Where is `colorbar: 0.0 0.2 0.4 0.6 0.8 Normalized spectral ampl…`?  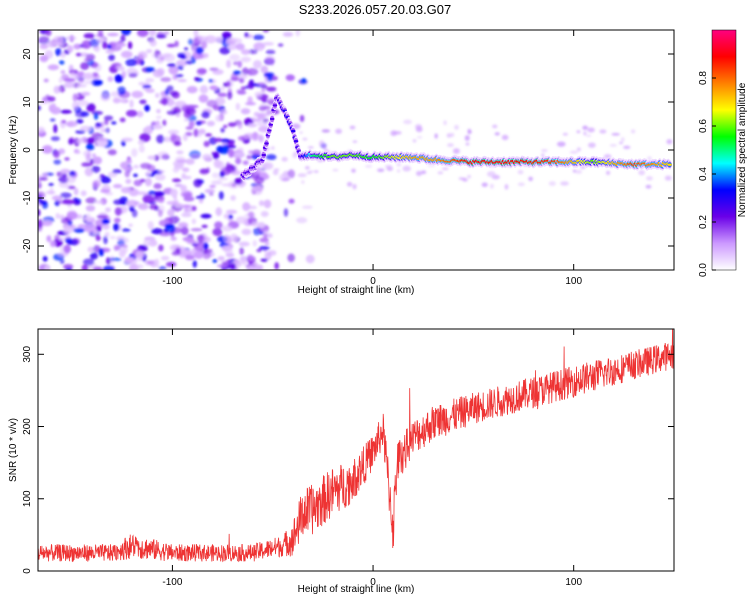 colorbar: 0.0 0.2 0.4 0.6 0.8 Normalized spectral ampl… is located at coordinates (723, 153).